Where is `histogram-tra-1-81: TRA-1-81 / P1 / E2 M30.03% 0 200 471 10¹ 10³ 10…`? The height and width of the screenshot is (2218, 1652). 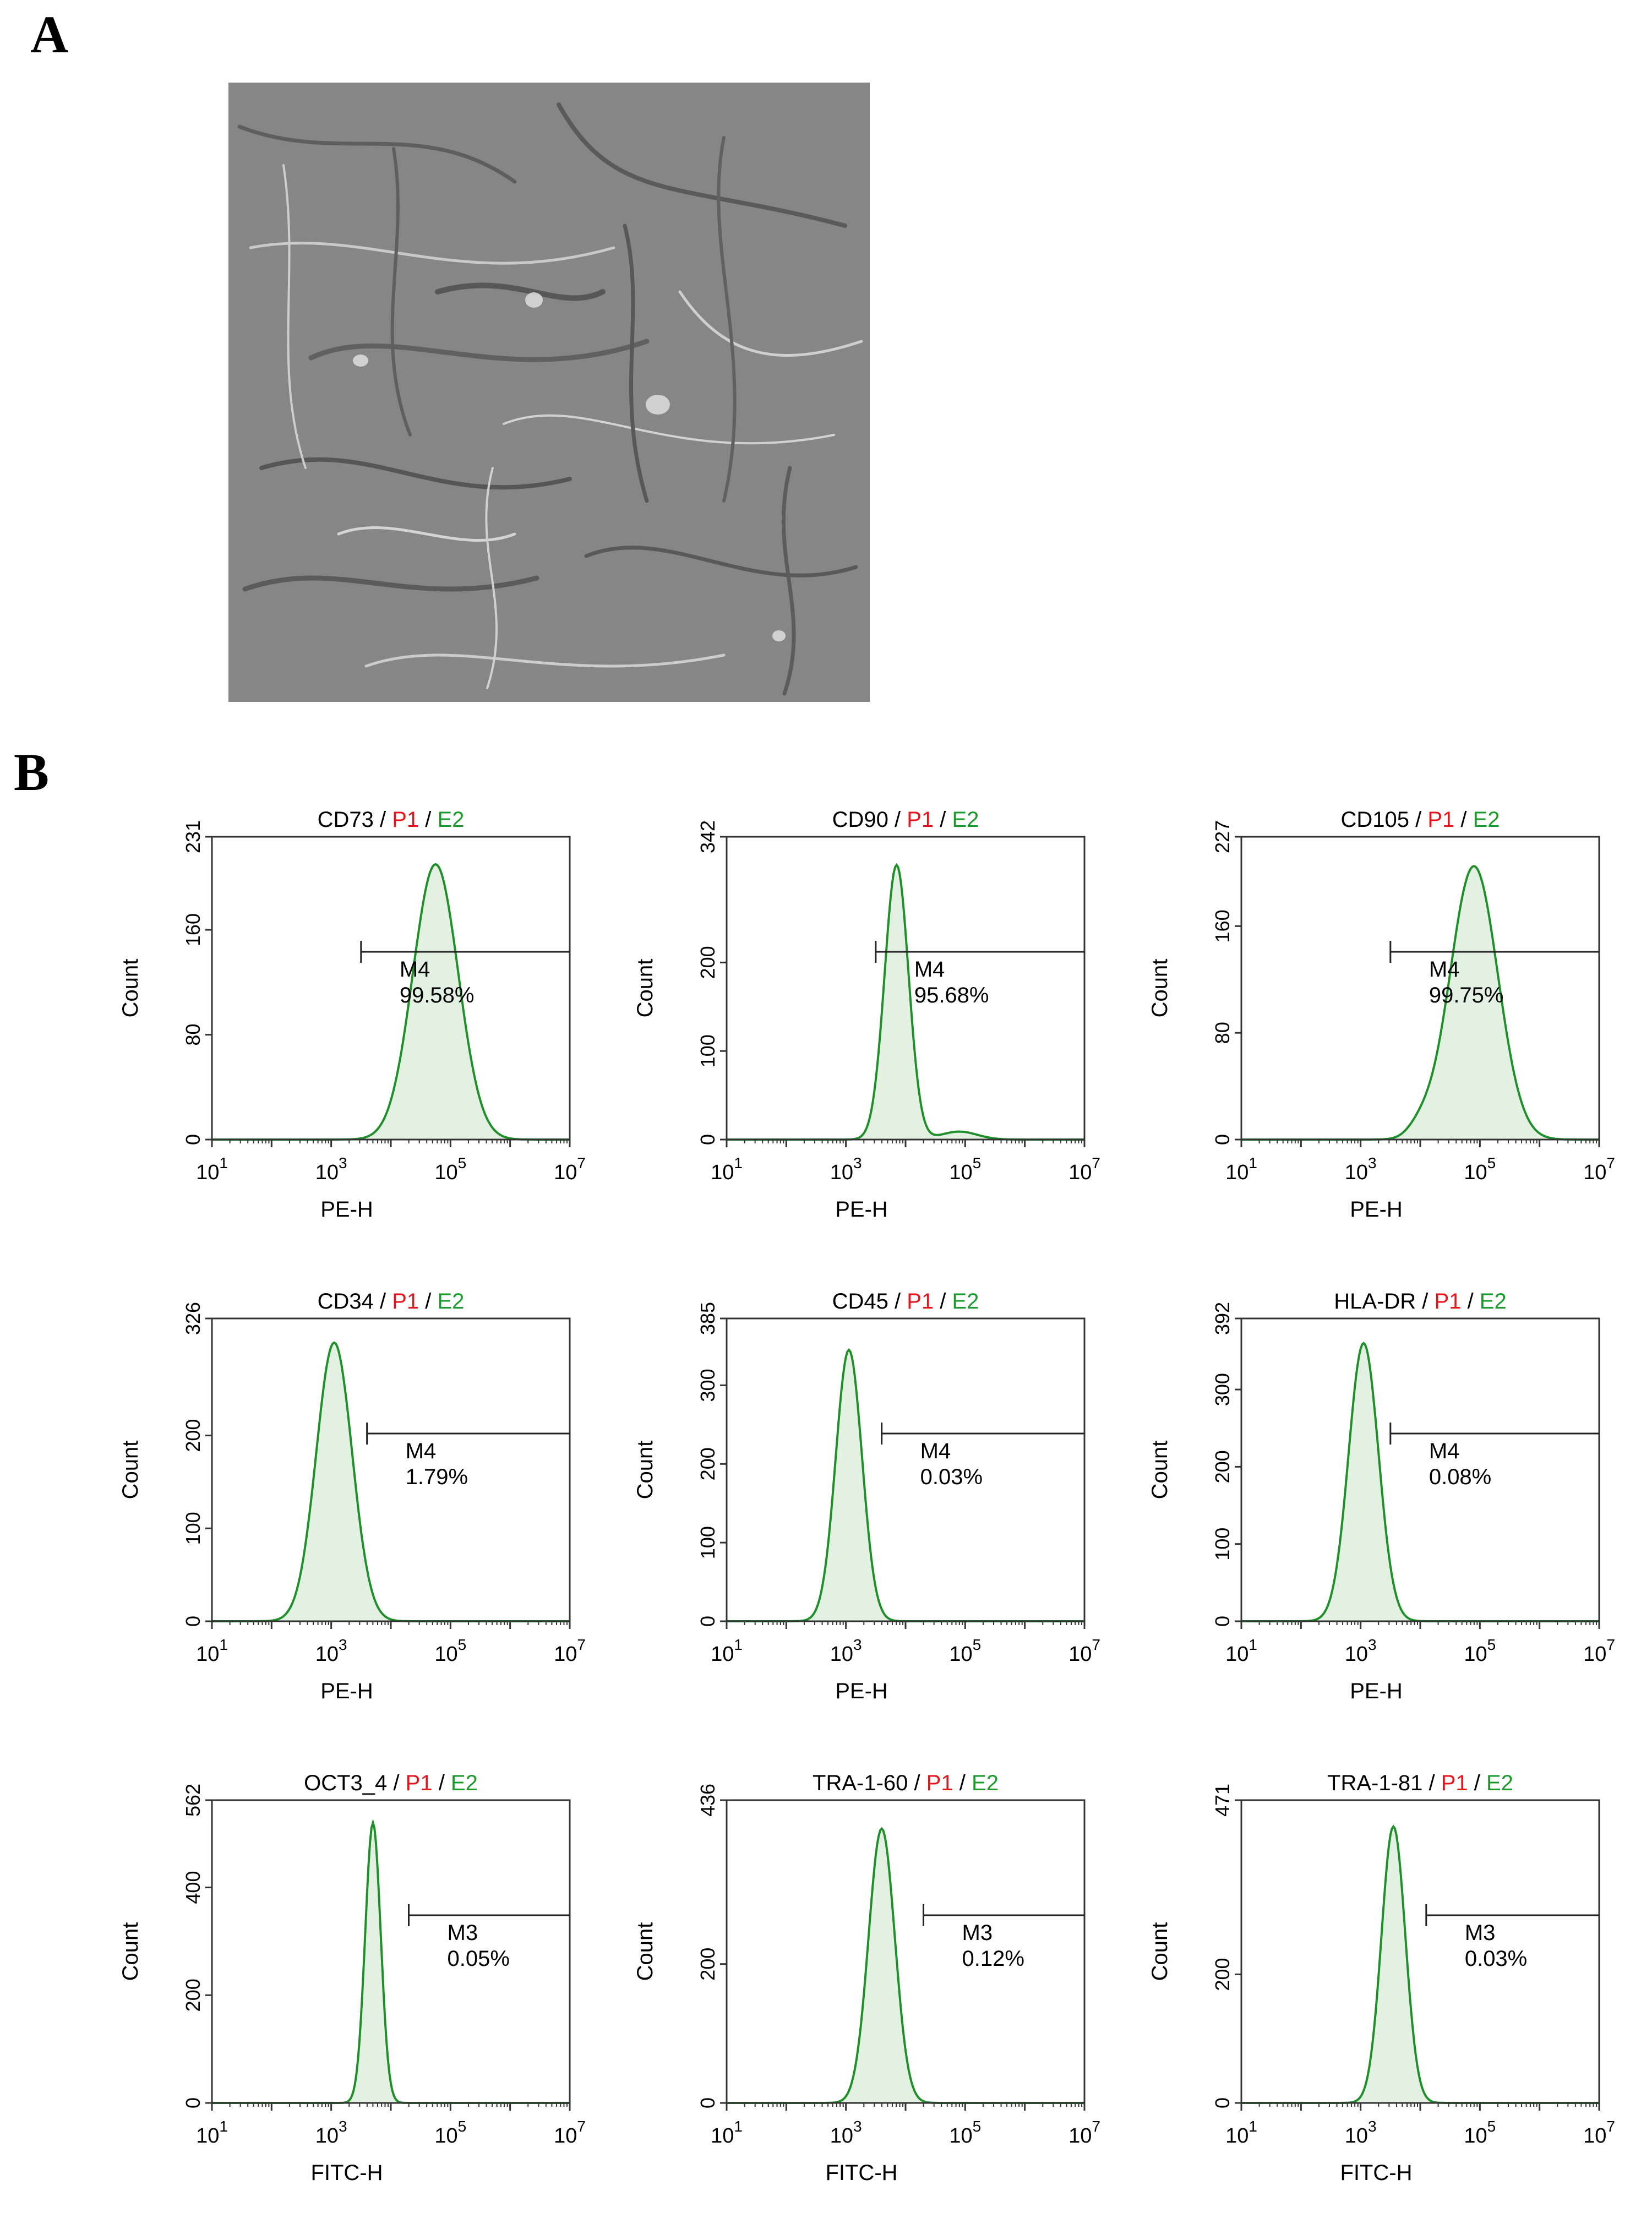
histogram-tra-1-81: TRA-1-81 / P1 / E2 M30.03% 0 200 471 10¹ 10³ 10… is located at coordinates (1381, 1978).